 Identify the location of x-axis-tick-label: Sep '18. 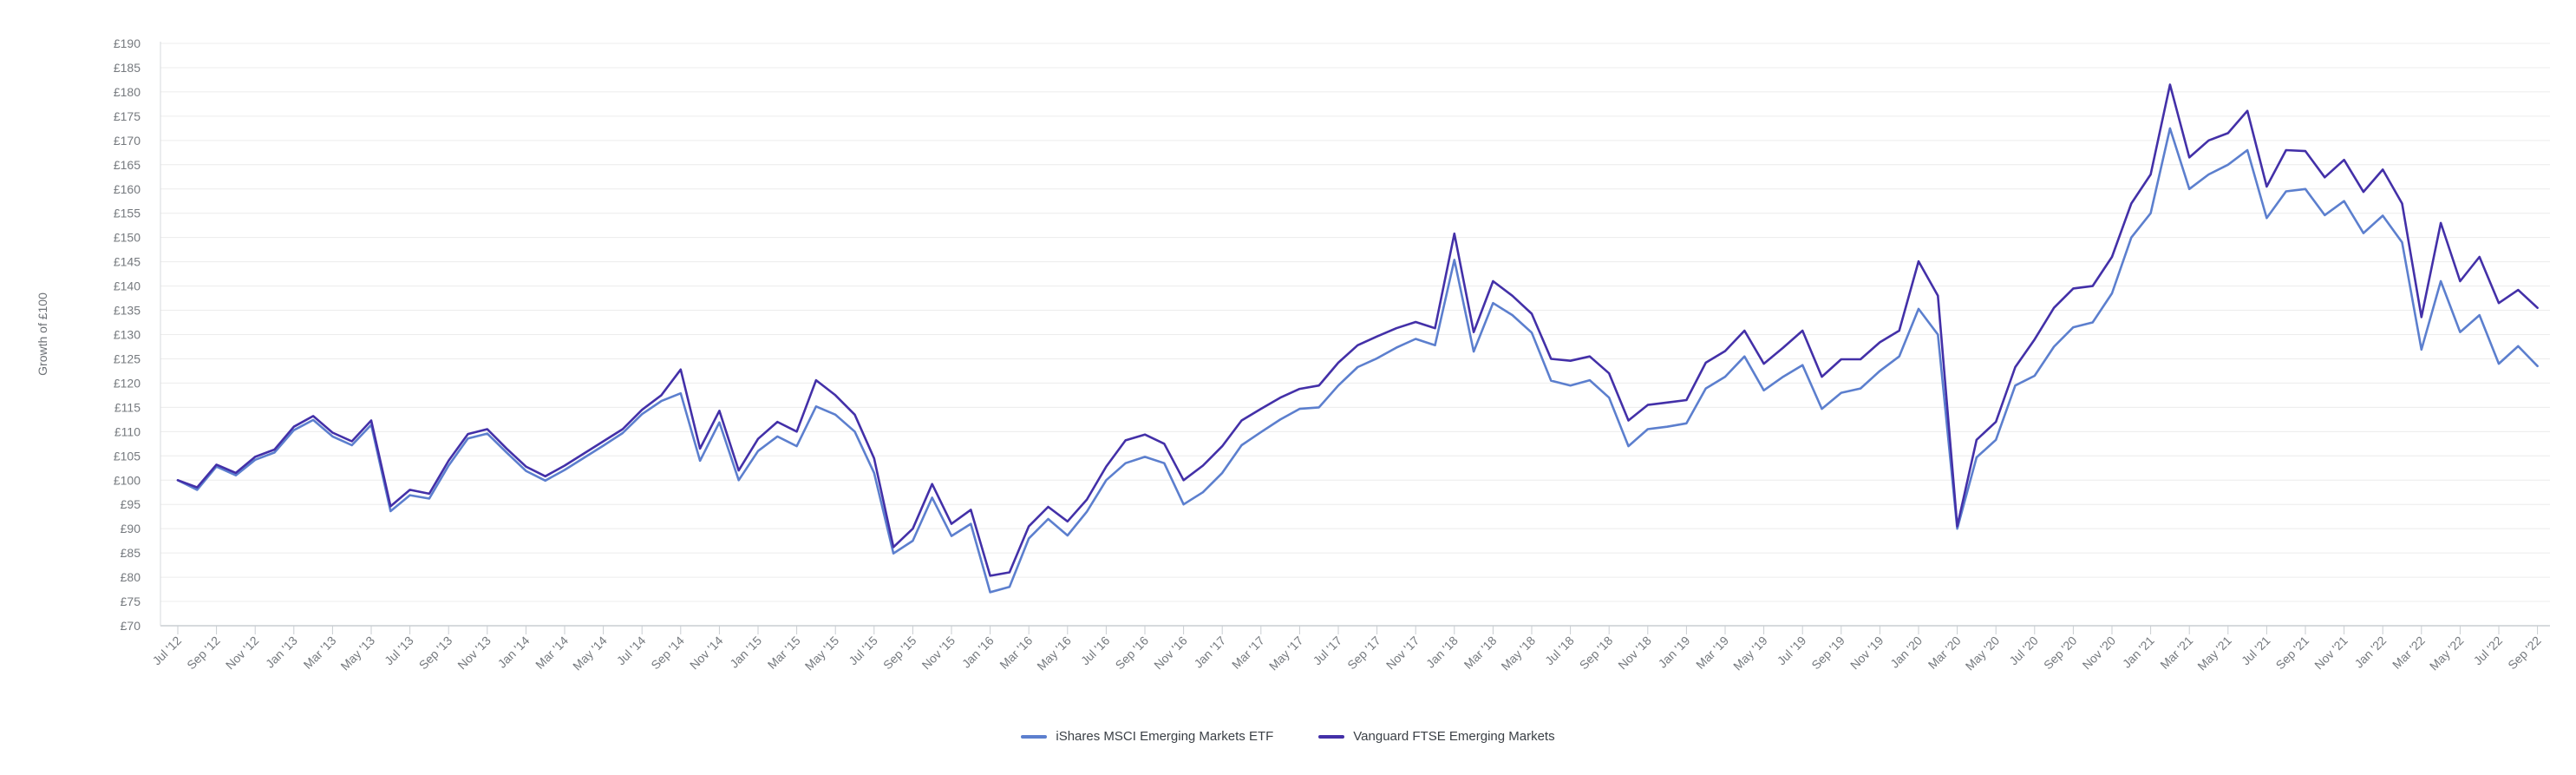
(1596, 653).